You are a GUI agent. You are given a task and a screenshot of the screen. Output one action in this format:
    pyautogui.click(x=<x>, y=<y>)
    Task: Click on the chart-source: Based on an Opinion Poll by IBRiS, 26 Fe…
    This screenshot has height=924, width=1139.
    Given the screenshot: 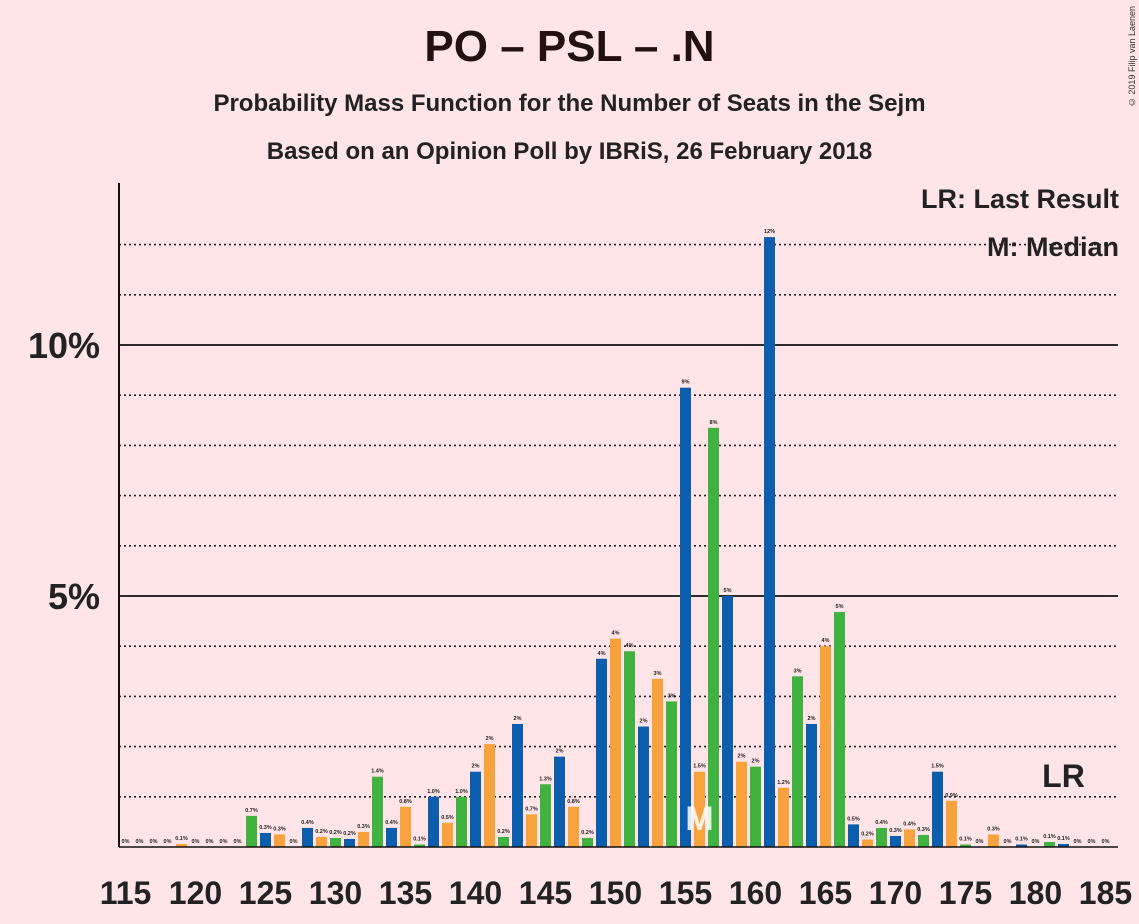 What is the action you would take?
    pyautogui.click(x=569, y=151)
    